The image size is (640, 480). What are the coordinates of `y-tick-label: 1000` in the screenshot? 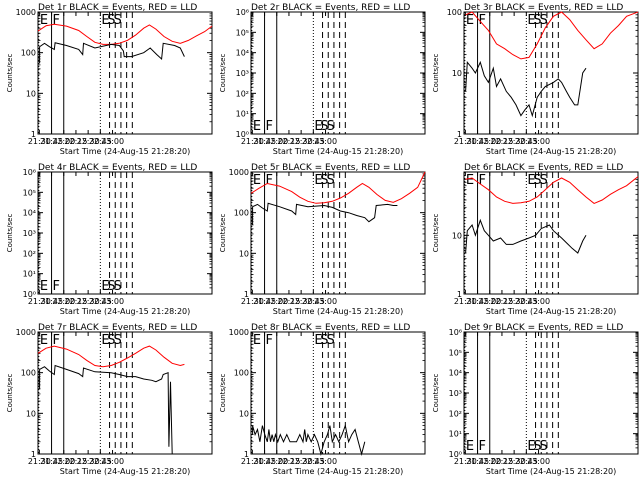 It's located at (26, 12).